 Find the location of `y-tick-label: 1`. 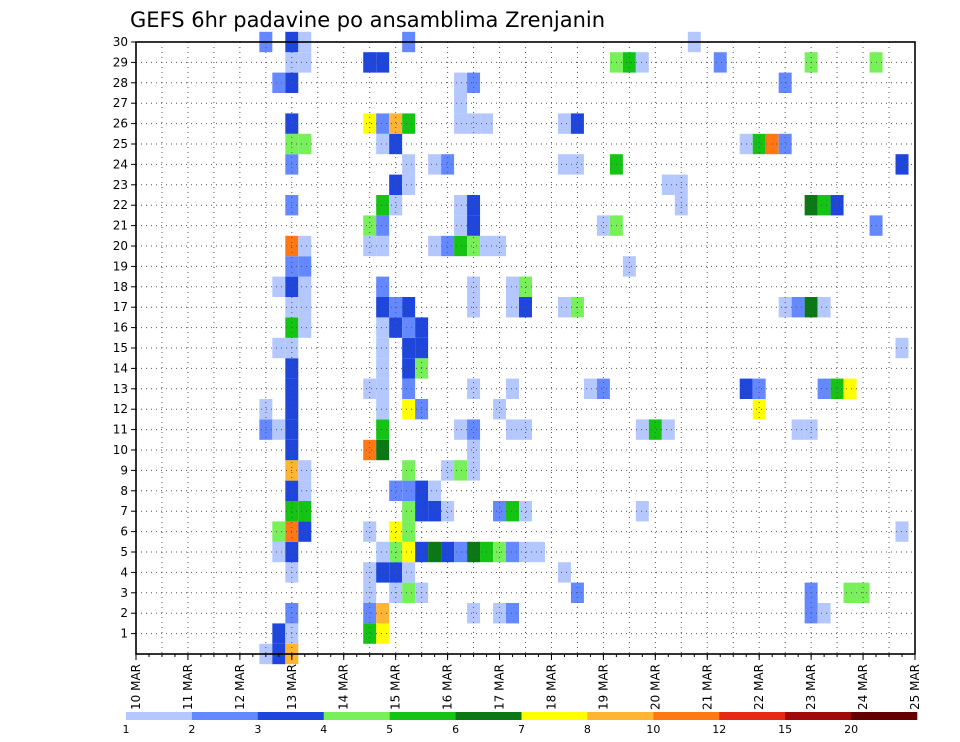

y-tick-label: 1 is located at coordinates (124, 634).